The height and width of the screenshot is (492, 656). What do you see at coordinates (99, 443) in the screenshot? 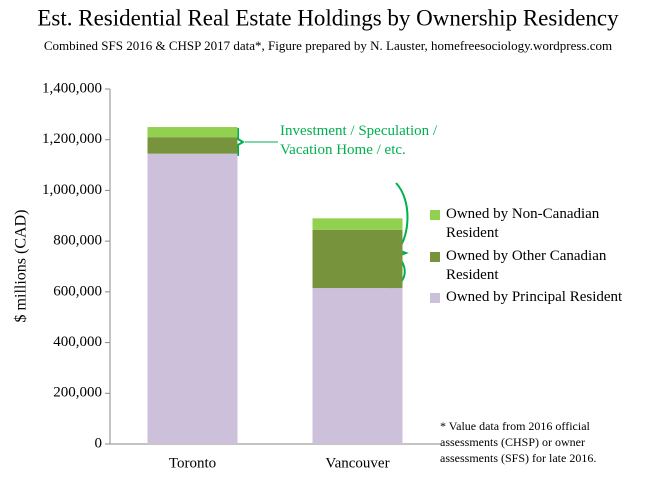
I see `y-tick-label: 0` at bounding box center [99, 443].